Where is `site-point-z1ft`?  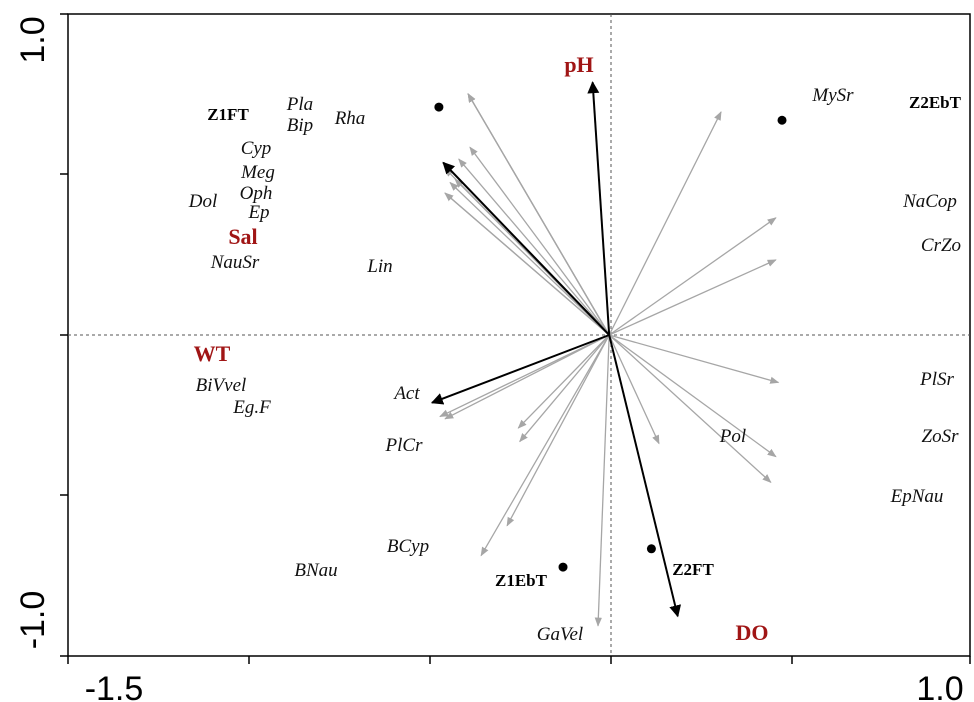 site-point-z1ft is located at coordinates (439, 107).